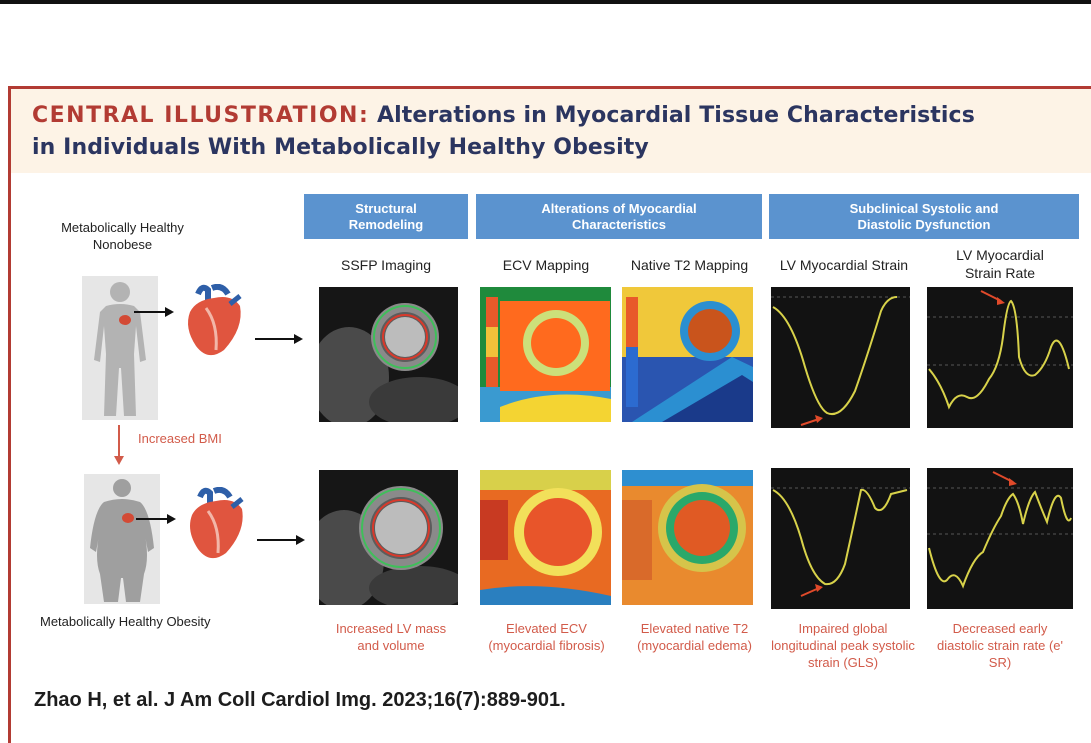  I want to click on col-strain-rate: LV Myocardial Strain Rate, so click(1000, 264).